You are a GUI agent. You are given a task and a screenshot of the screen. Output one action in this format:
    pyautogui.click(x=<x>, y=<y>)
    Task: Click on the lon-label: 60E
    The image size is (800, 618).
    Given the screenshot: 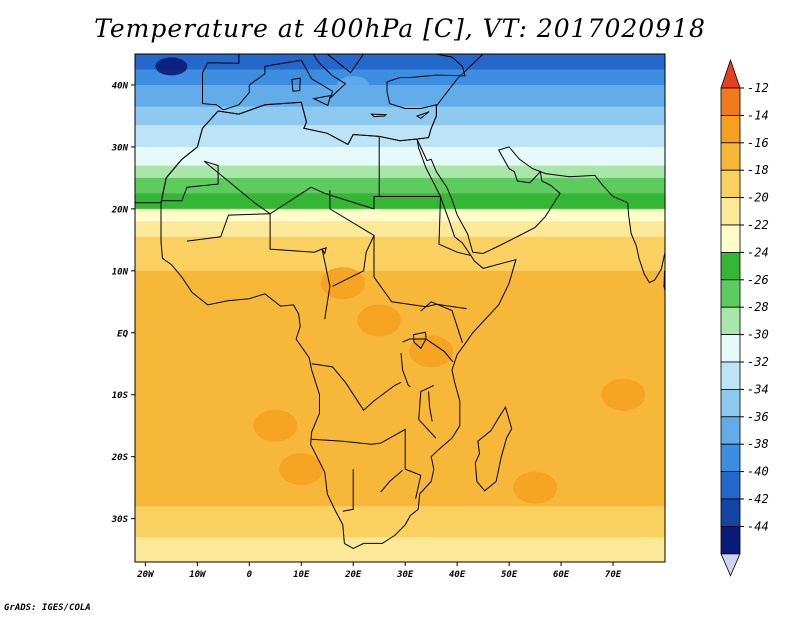 What is the action you would take?
    pyautogui.click(x=561, y=575)
    